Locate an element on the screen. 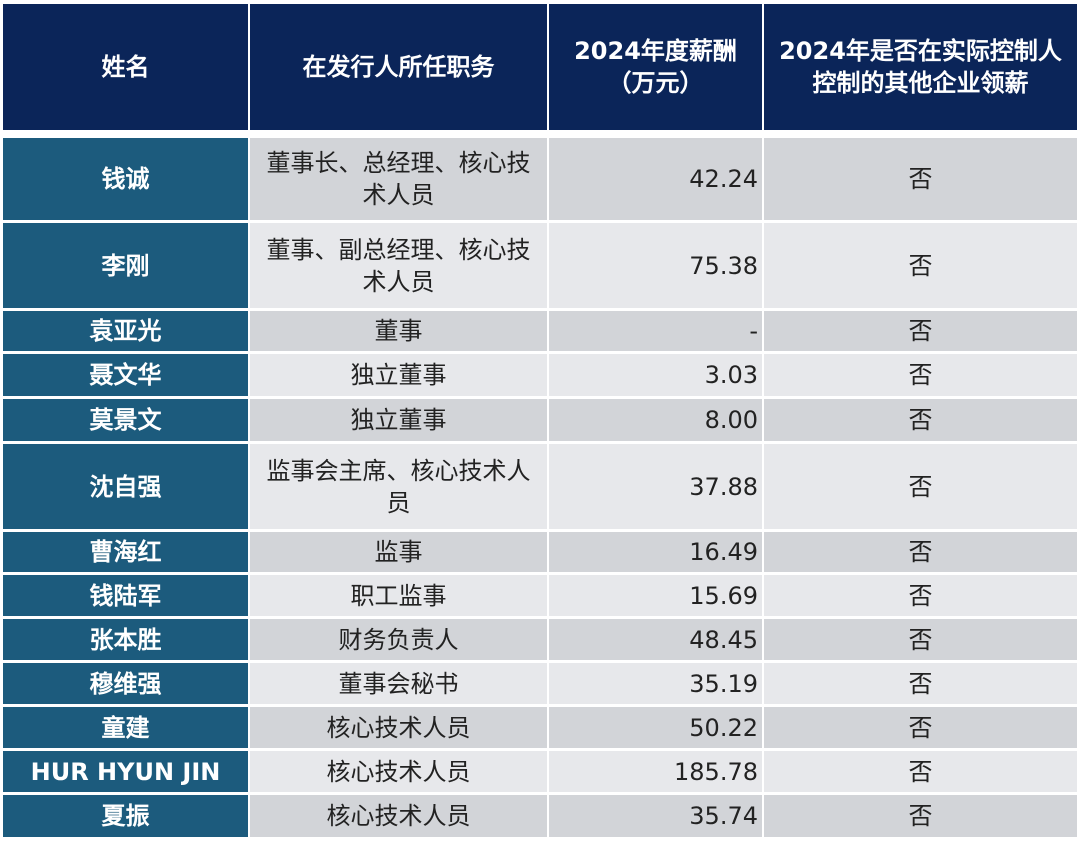 This screenshot has height=849, width=1080. salary-cell: 16.49 is located at coordinates (655, 552).